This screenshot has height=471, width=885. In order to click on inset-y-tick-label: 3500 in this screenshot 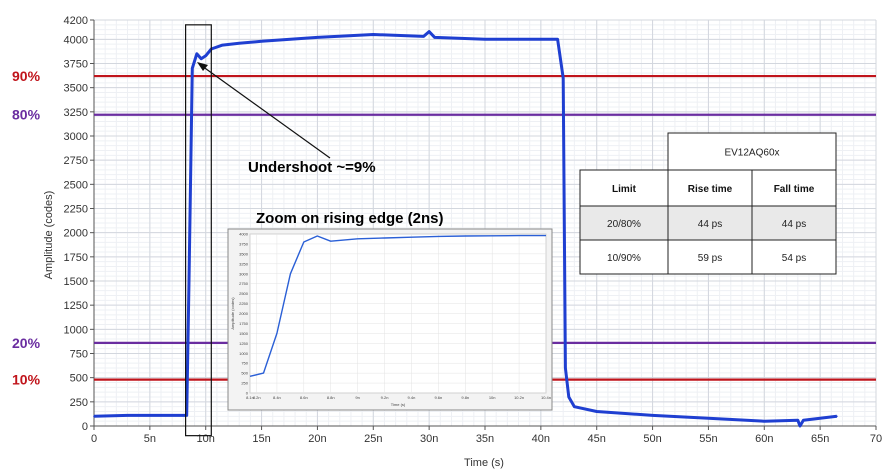, I will do `click(244, 253)`.